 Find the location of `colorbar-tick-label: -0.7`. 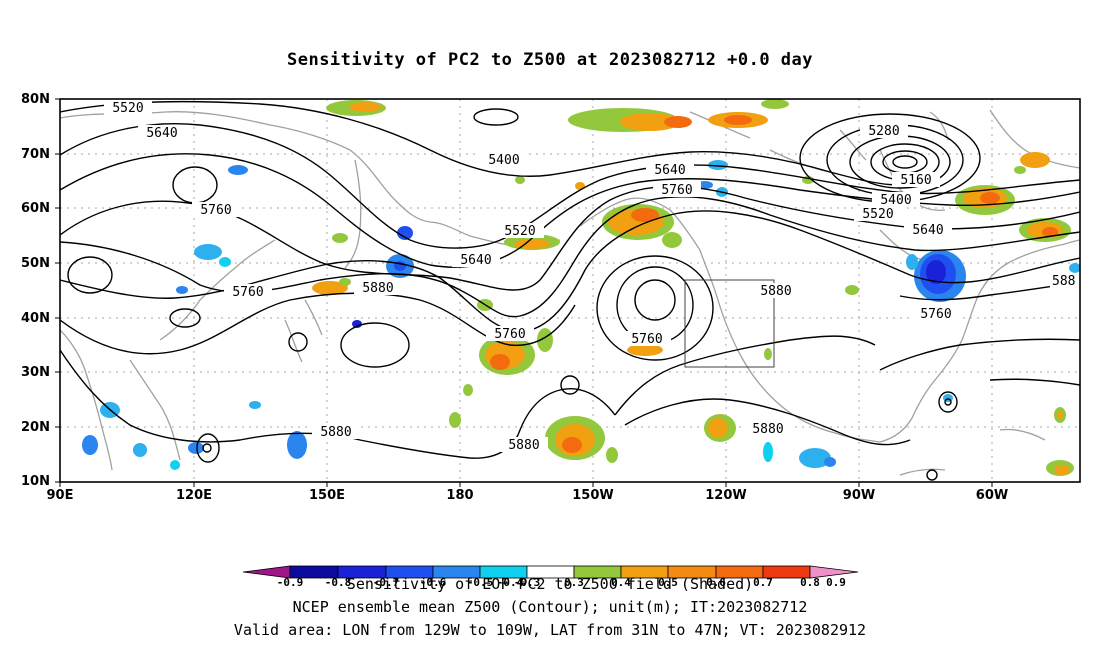

colorbar-tick-label: -0.7 is located at coordinates (386, 582).